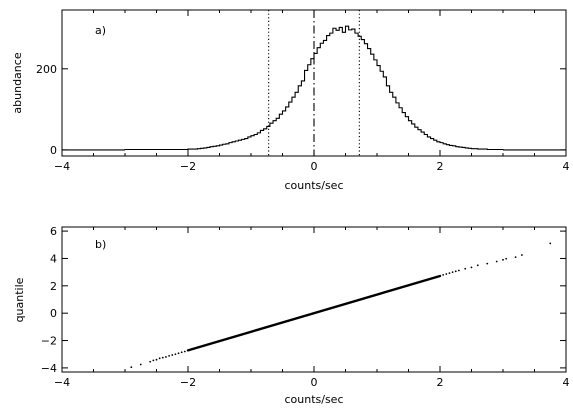  What do you see at coordinates (49, 368) in the screenshot?
I see `y-tick-label: −4` at bounding box center [49, 368].